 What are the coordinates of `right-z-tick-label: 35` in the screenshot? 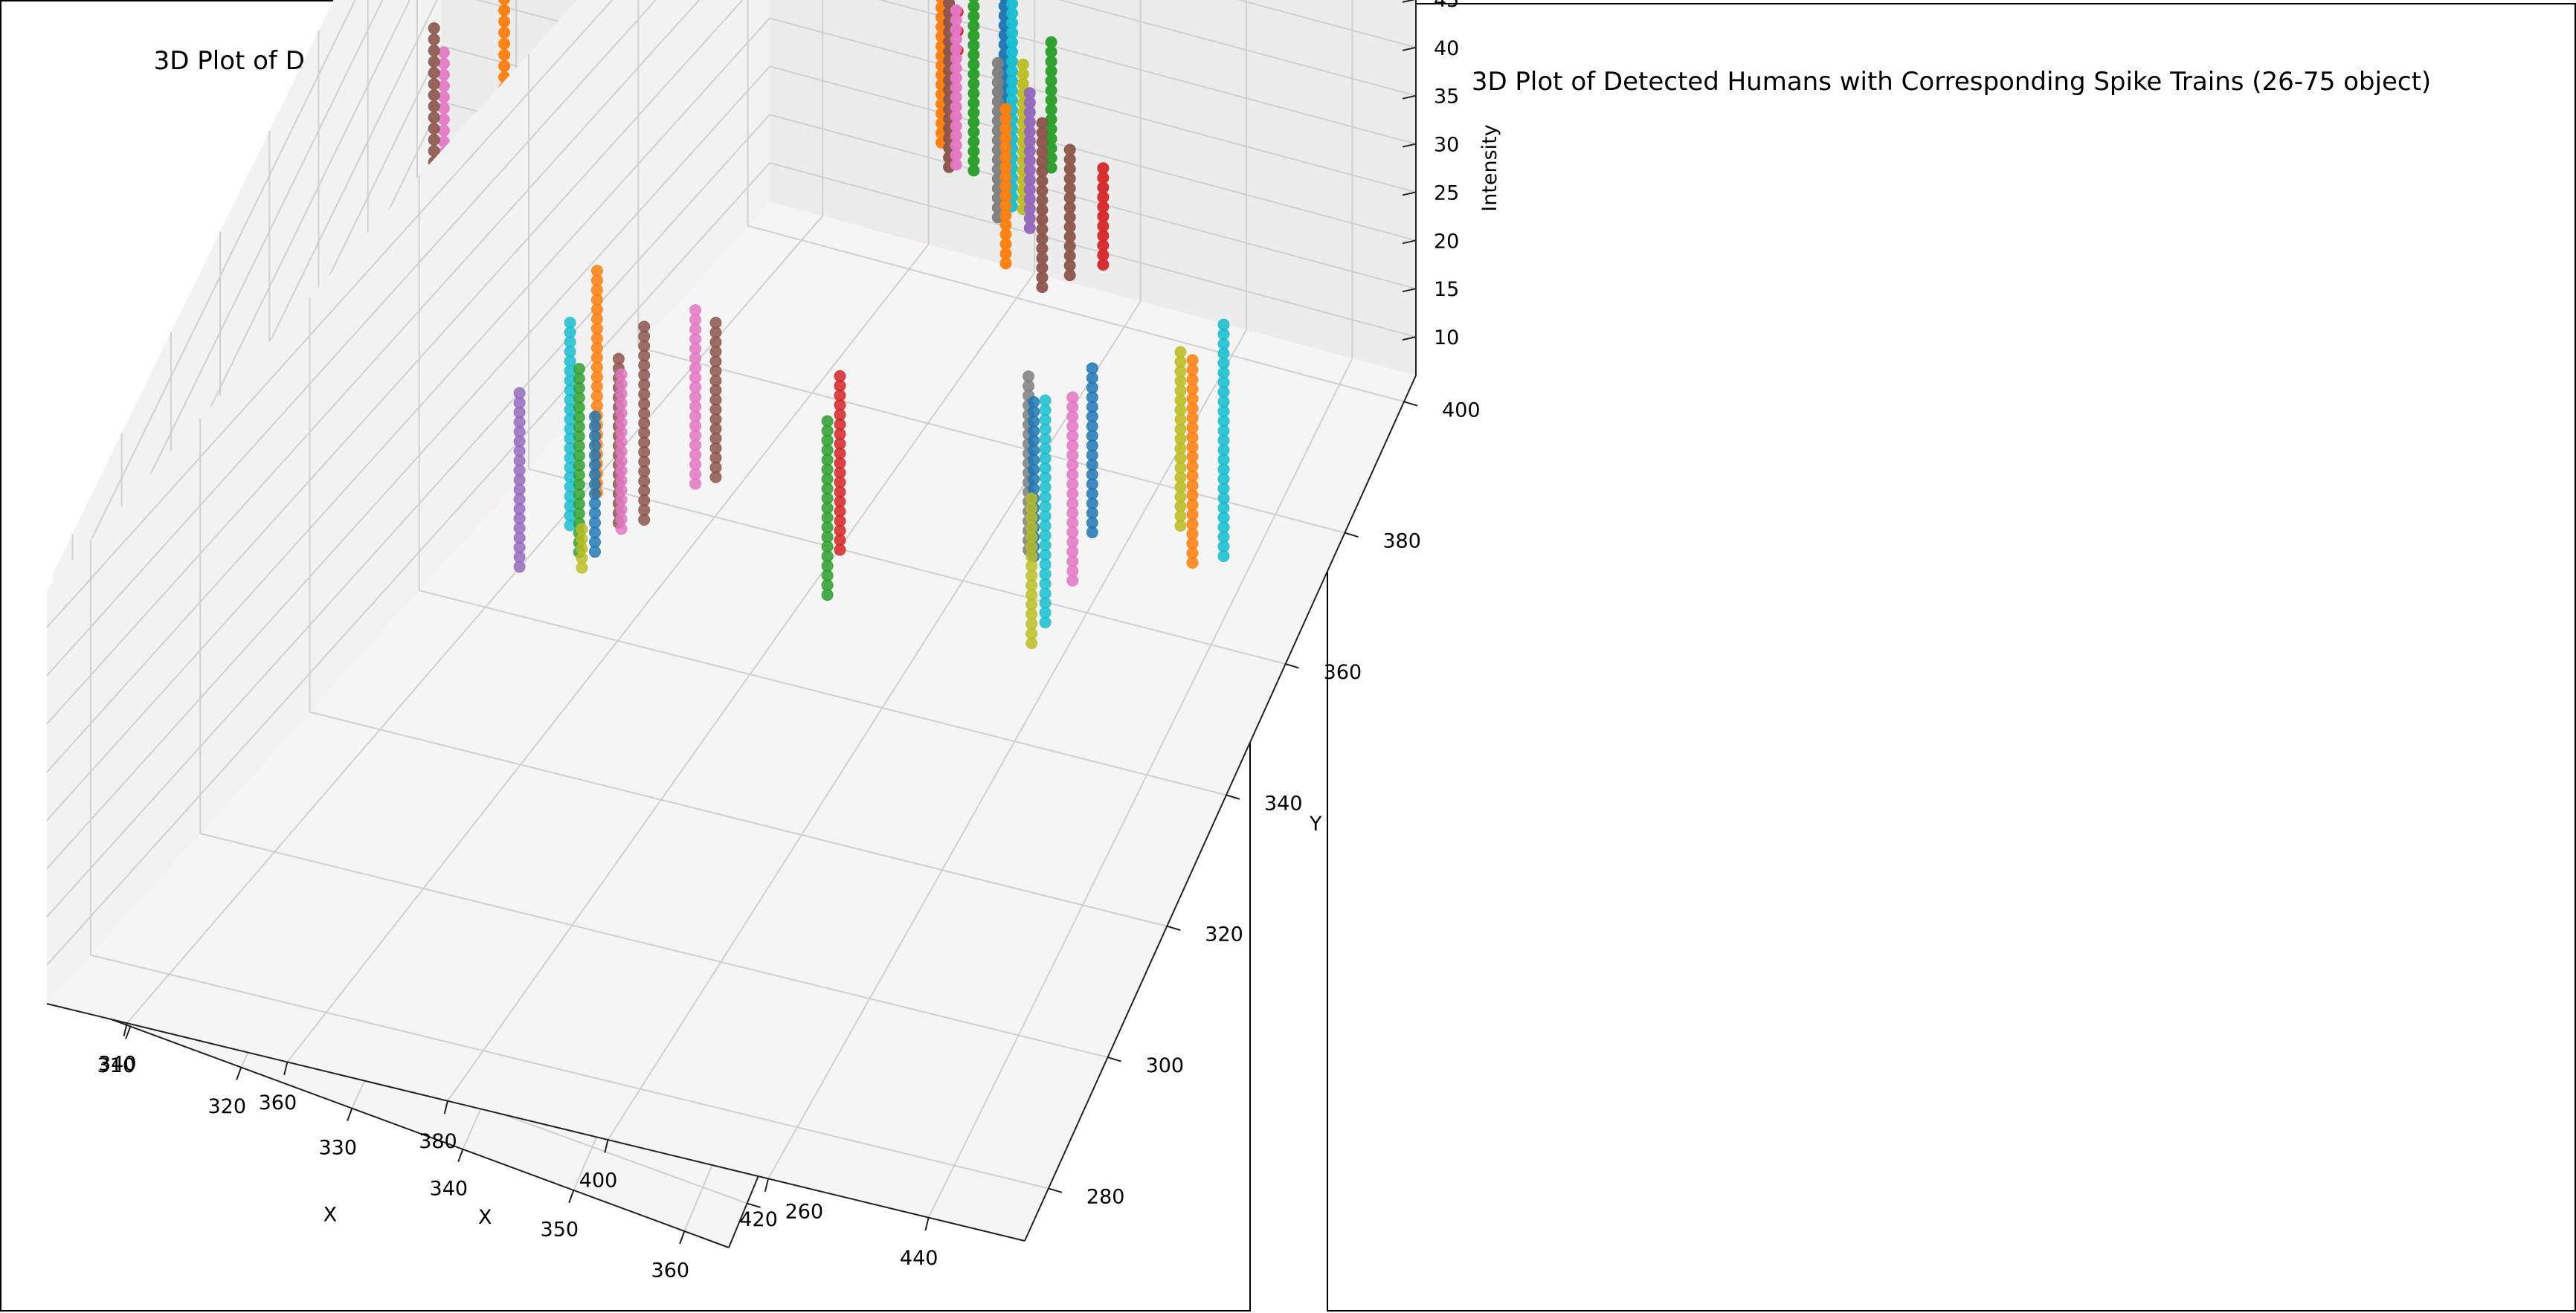 It's located at (1446, 97).